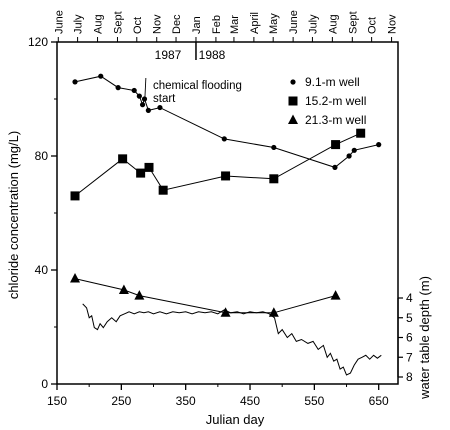 The width and height of the screenshot is (450, 430). Describe the element at coordinates (335, 101) in the screenshot. I see `legend-label: 15.2-m well` at that location.